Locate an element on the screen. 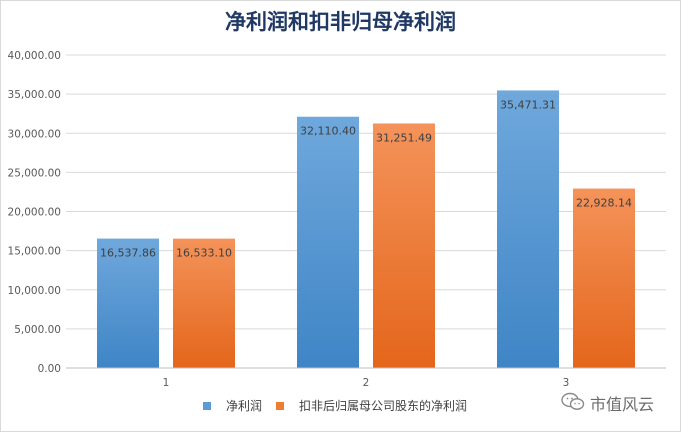  data-label: 31,251.49 is located at coordinates (404, 137).